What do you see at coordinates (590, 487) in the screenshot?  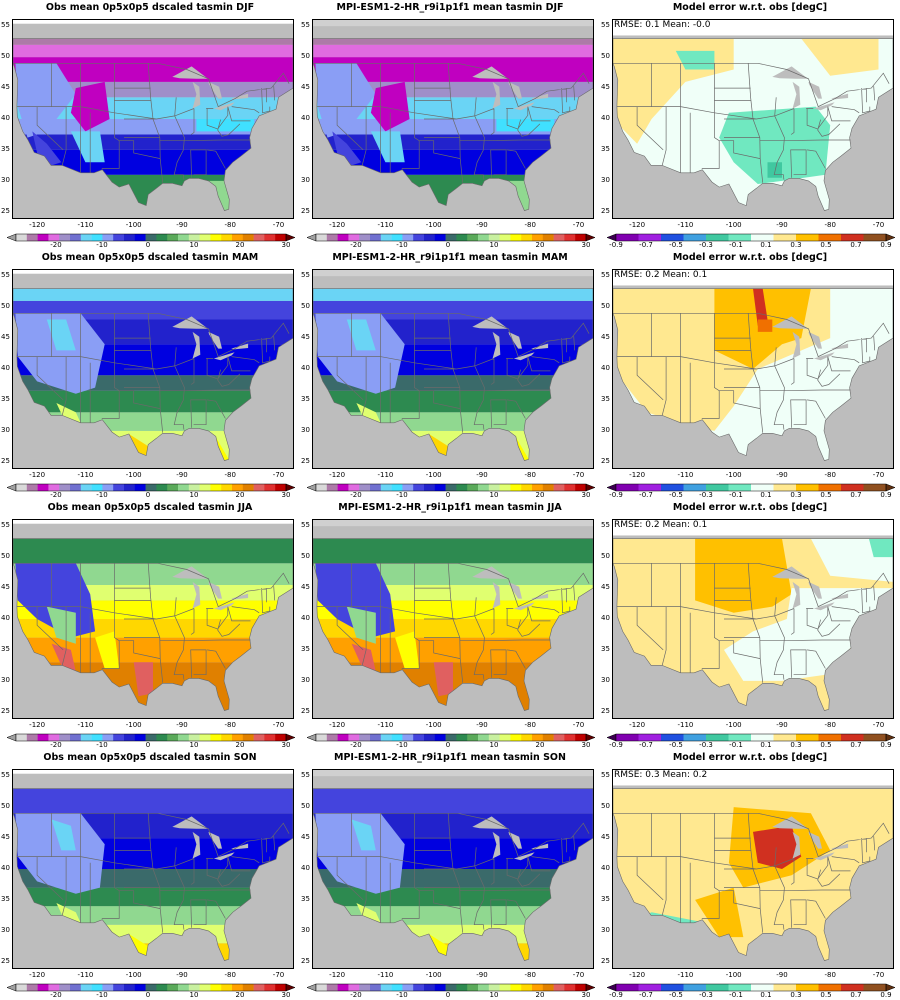 I see `colorbar-arrow-high` at bounding box center [590, 487].